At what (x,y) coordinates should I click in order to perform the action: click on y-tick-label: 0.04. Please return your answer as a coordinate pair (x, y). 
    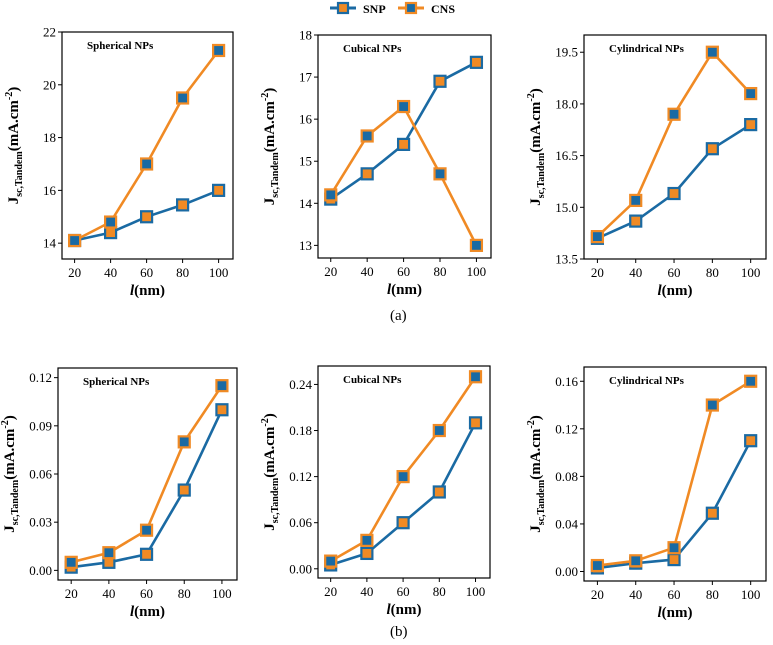
    Looking at the image, I should click on (566, 523).